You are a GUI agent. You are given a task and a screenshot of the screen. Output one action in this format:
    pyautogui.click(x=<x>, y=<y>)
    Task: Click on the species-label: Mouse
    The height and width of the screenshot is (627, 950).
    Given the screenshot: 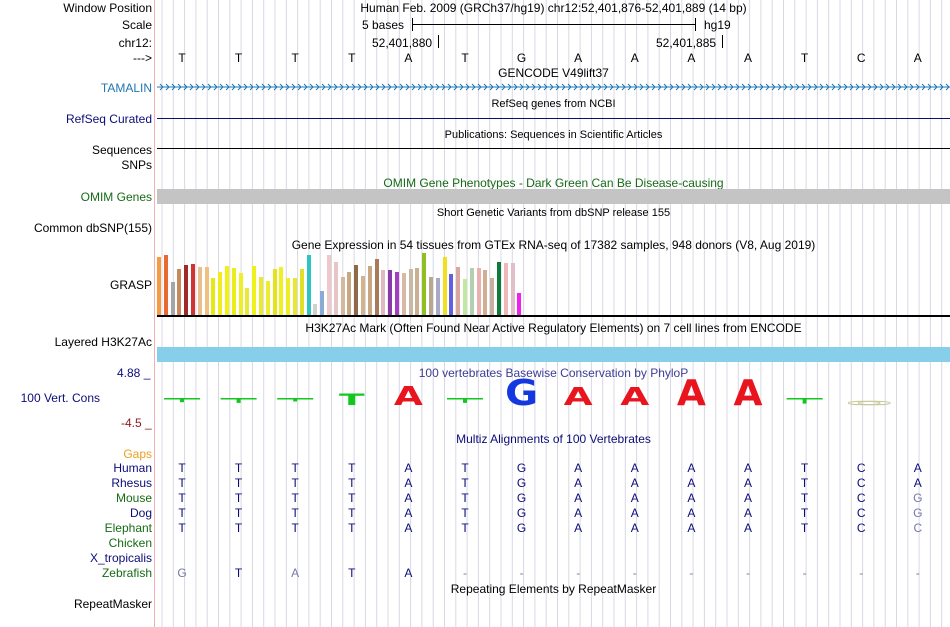 What is the action you would take?
    pyautogui.click(x=133, y=498)
    